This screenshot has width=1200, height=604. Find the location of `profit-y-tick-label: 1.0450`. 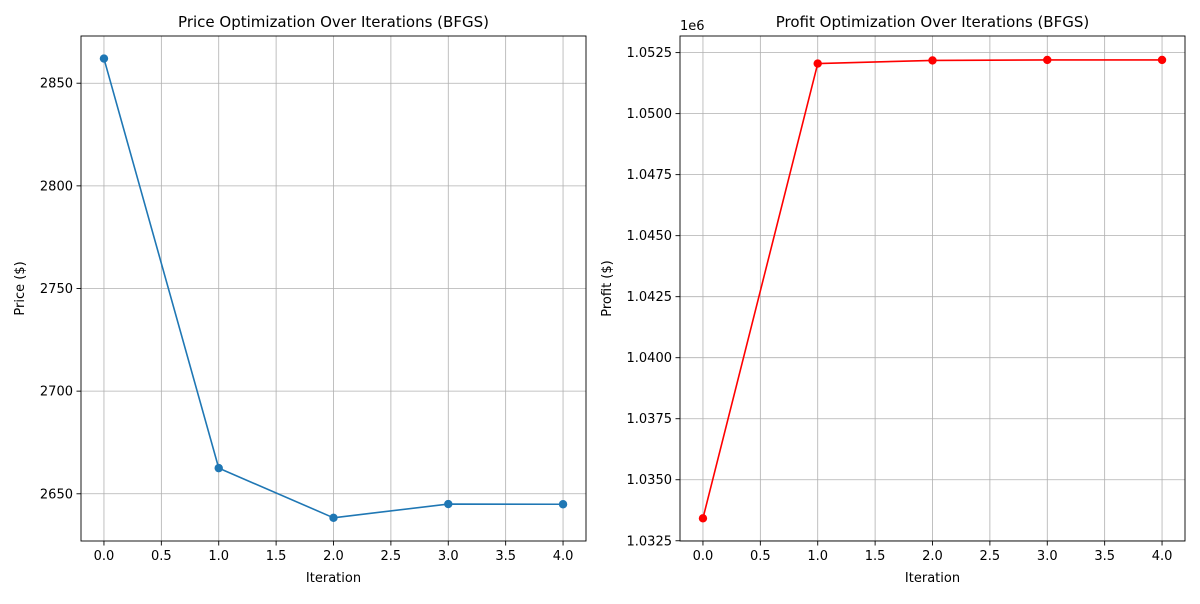

profit-y-tick-label: 1.0450 is located at coordinates (650, 236).